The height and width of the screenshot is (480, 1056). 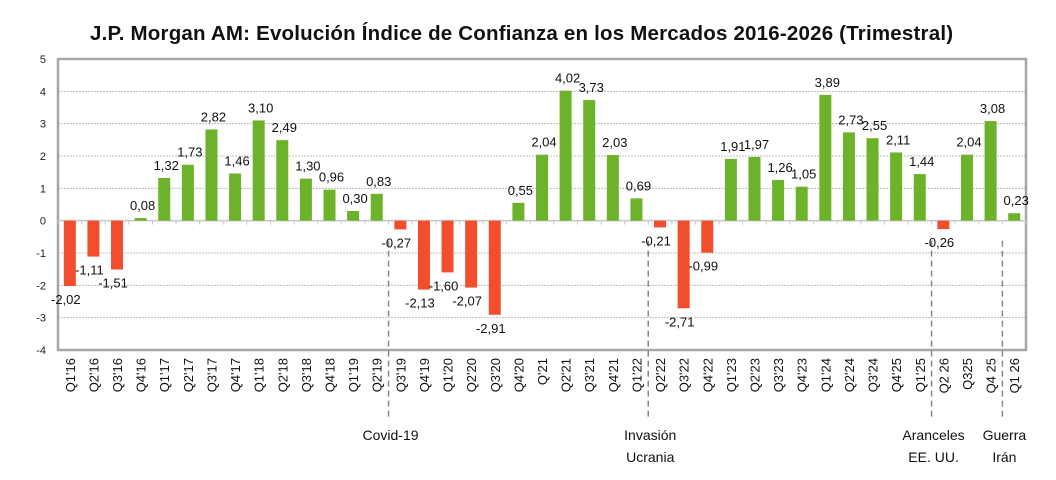 What do you see at coordinates (43, 125) in the screenshot?
I see `y-tick-label: 3` at bounding box center [43, 125].